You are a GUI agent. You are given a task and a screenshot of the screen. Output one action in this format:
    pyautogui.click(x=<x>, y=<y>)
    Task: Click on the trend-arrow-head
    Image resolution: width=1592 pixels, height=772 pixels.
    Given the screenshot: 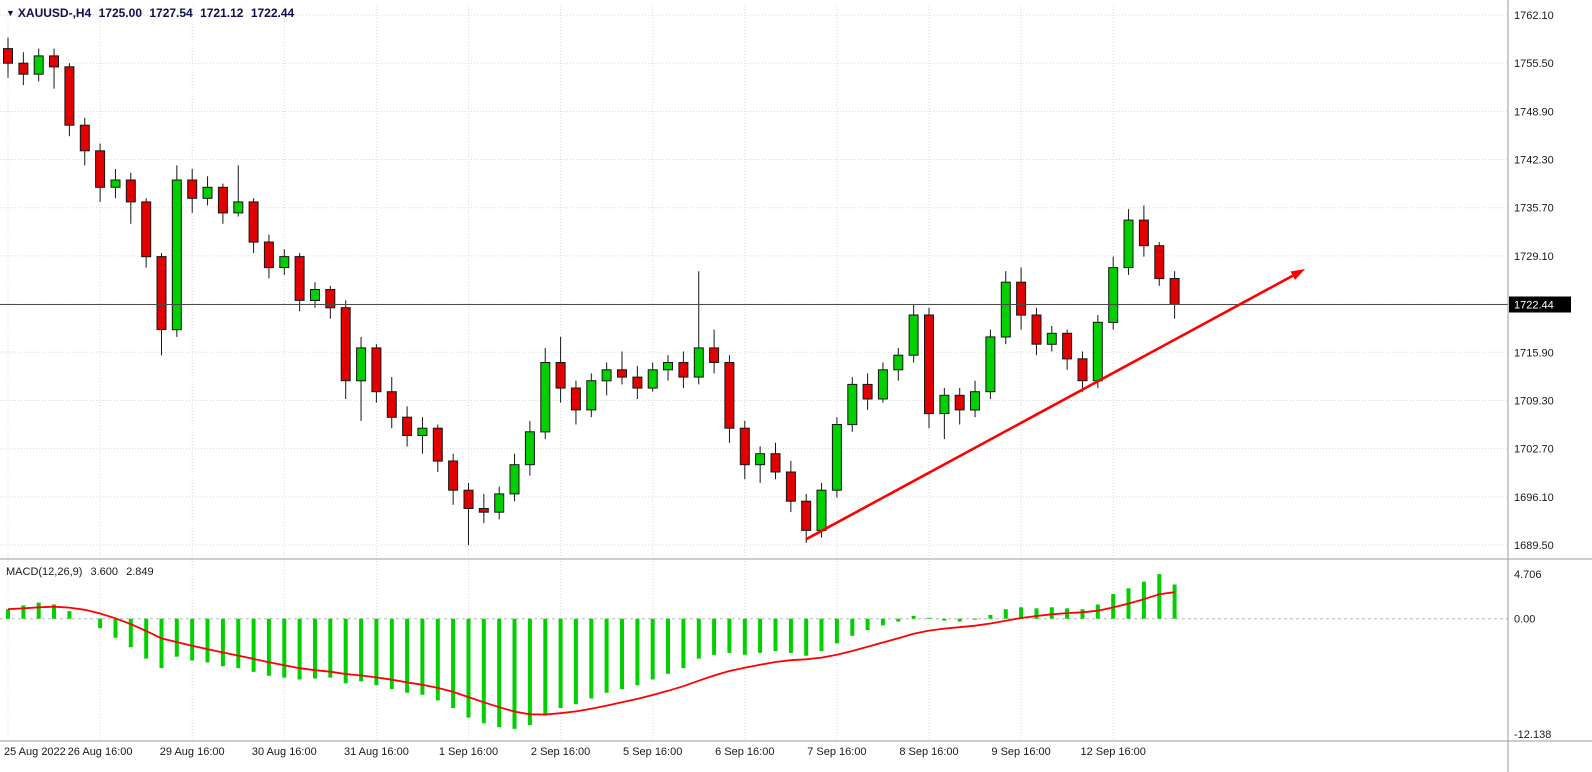 What is the action you would take?
    pyautogui.click(x=1298, y=274)
    